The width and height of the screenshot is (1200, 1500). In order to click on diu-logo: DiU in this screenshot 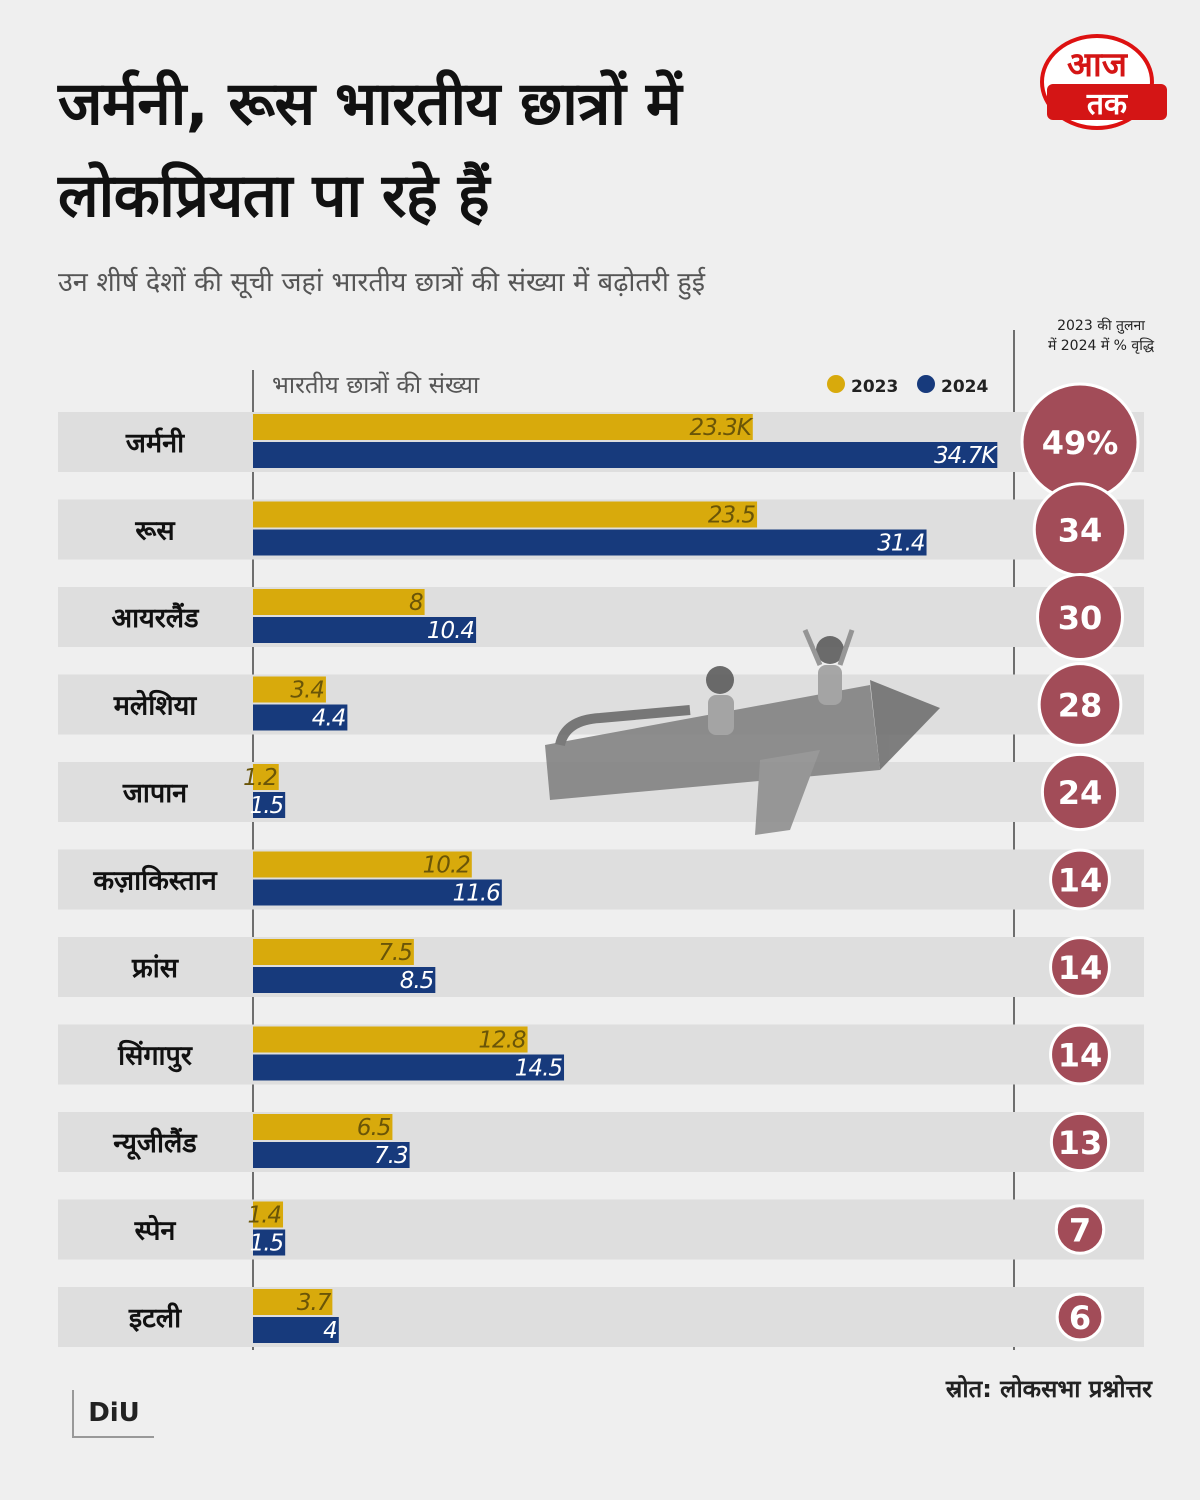, I will do `click(113, 1414)`.